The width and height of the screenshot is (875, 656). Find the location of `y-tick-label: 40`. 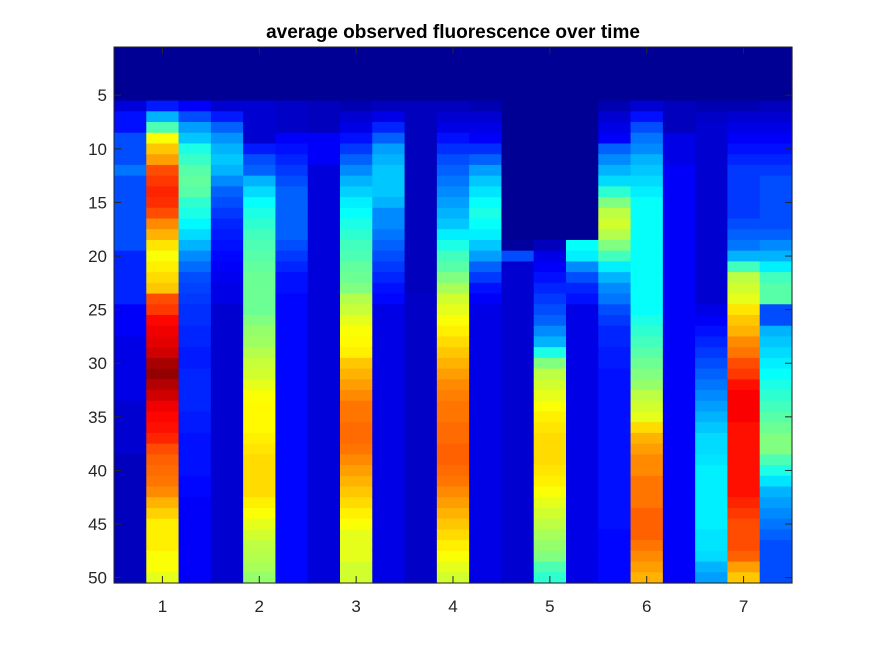

y-tick-label: 40 is located at coordinates (97, 470).